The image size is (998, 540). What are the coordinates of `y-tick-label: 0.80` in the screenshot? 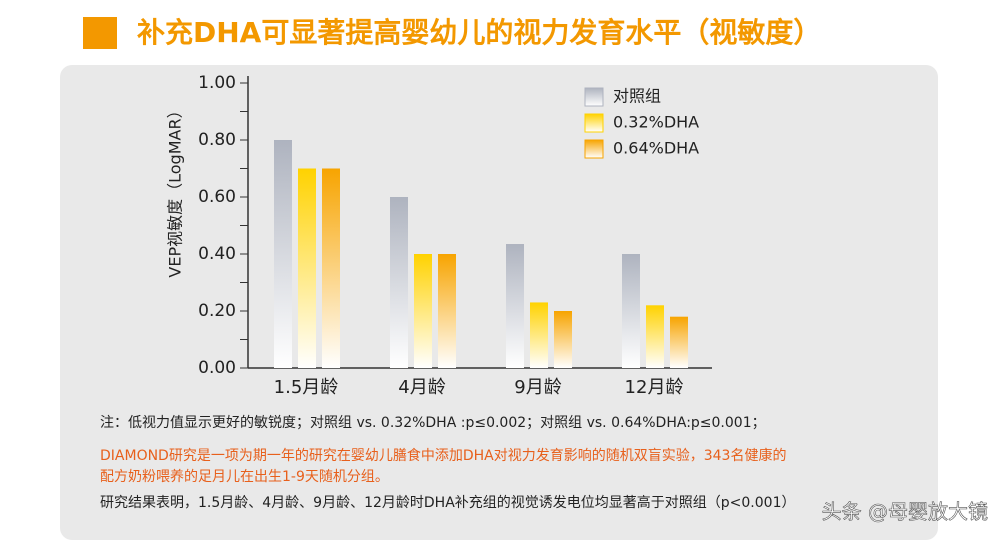 It's located at (217, 140).